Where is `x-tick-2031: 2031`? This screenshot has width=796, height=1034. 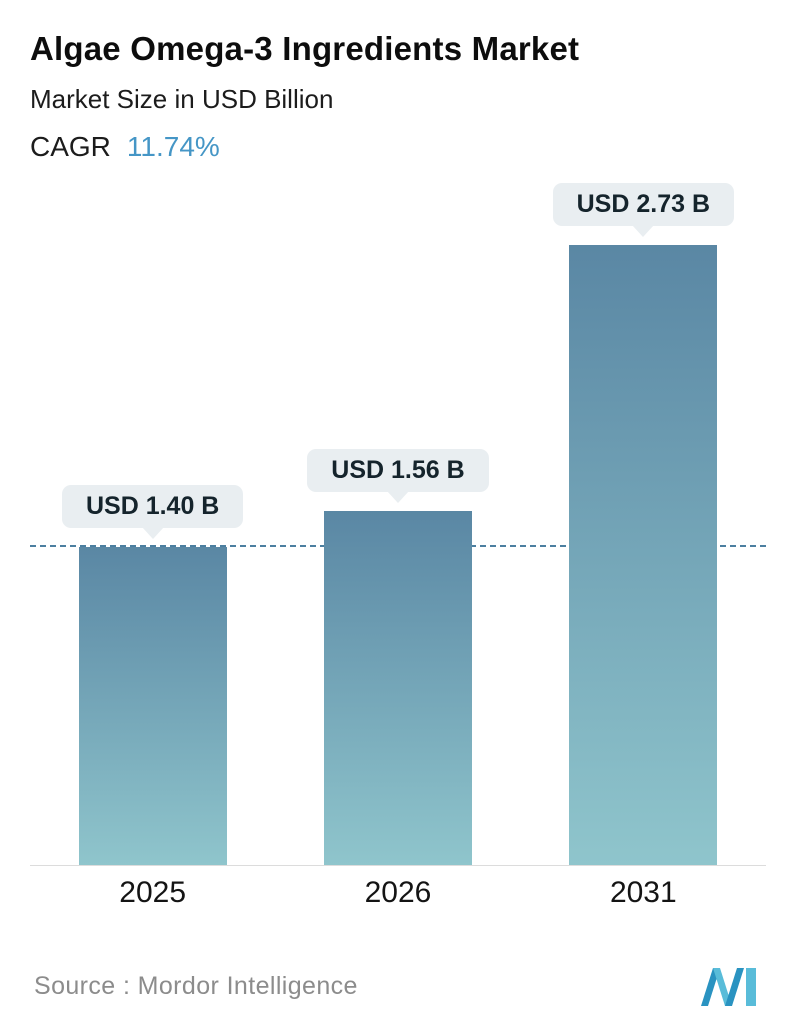 x-tick-2031: 2031 is located at coordinates (643, 892).